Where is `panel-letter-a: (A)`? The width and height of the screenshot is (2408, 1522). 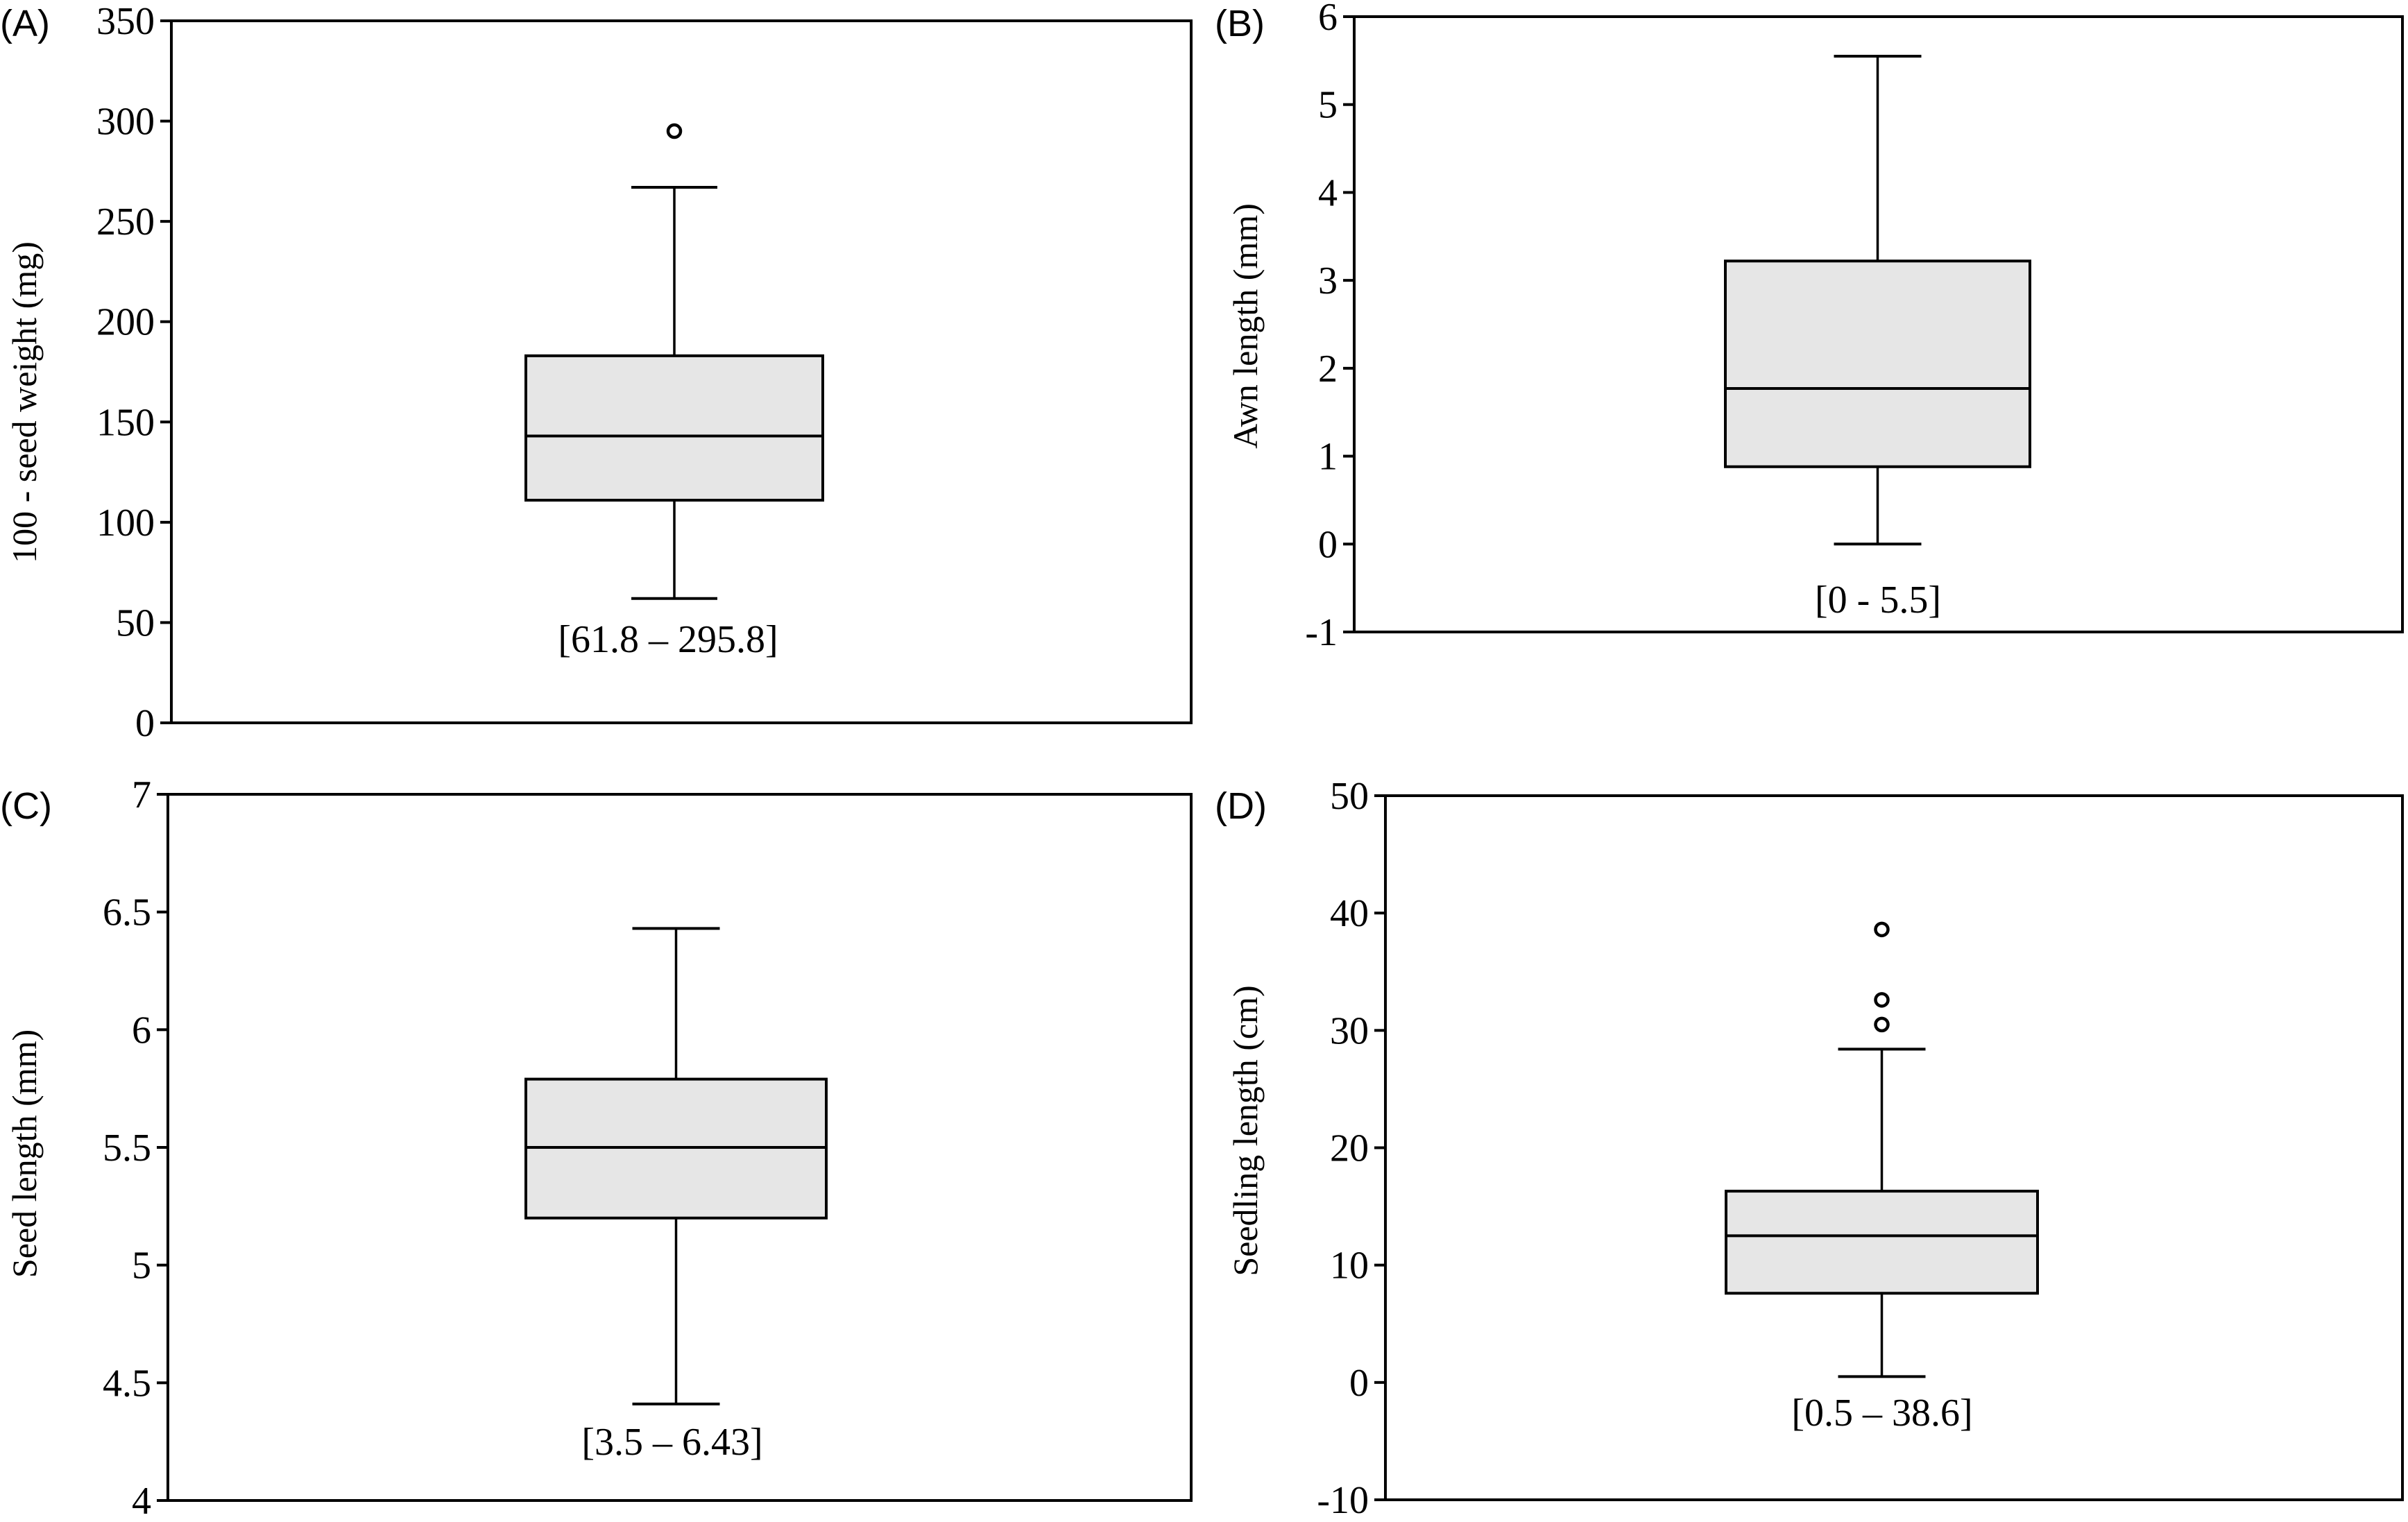 panel-letter-a: (A) is located at coordinates (25, 23).